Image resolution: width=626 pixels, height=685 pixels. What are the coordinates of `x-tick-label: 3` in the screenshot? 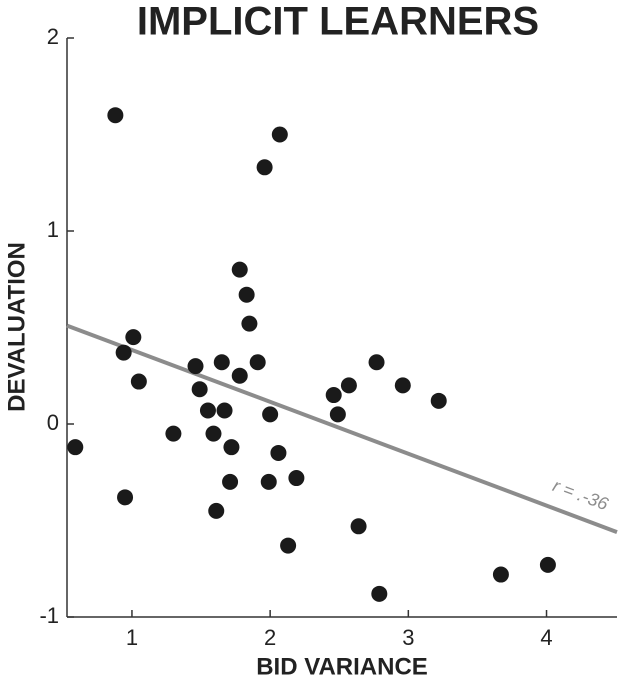 It's located at (408, 637).